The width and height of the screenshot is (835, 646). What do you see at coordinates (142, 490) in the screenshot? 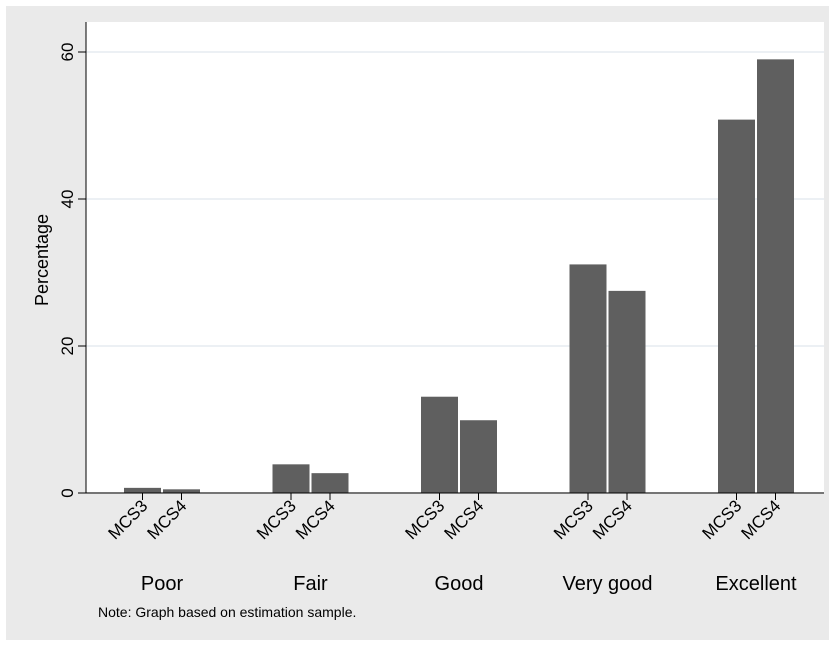
I see `bar-poor-mcs3` at bounding box center [142, 490].